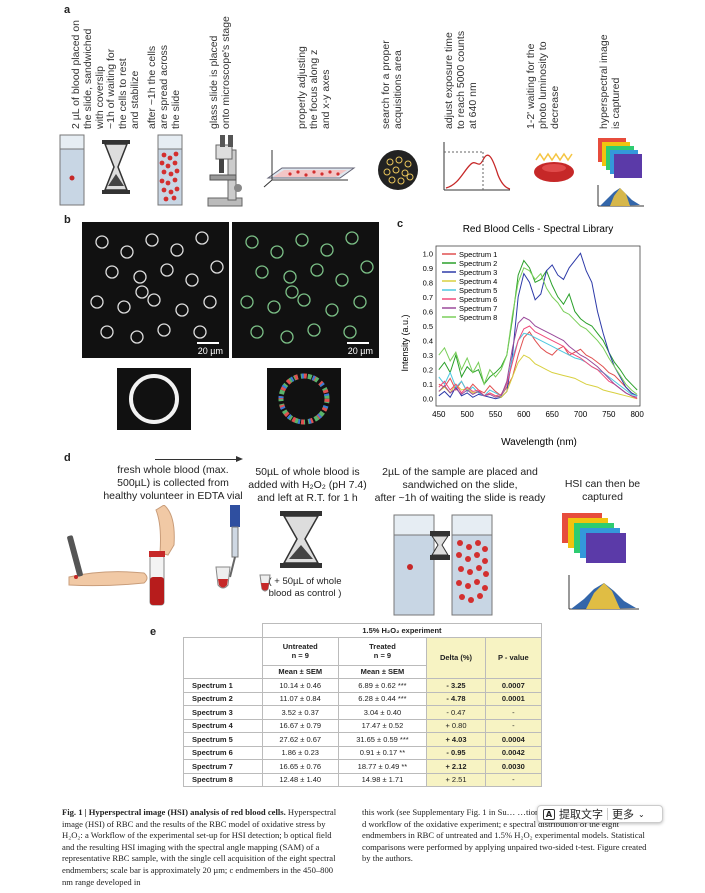 This screenshot has height=893, width=705. What do you see at coordinates (467, 414) in the screenshot?
I see `x-tick-label: 500` at bounding box center [467, 414].